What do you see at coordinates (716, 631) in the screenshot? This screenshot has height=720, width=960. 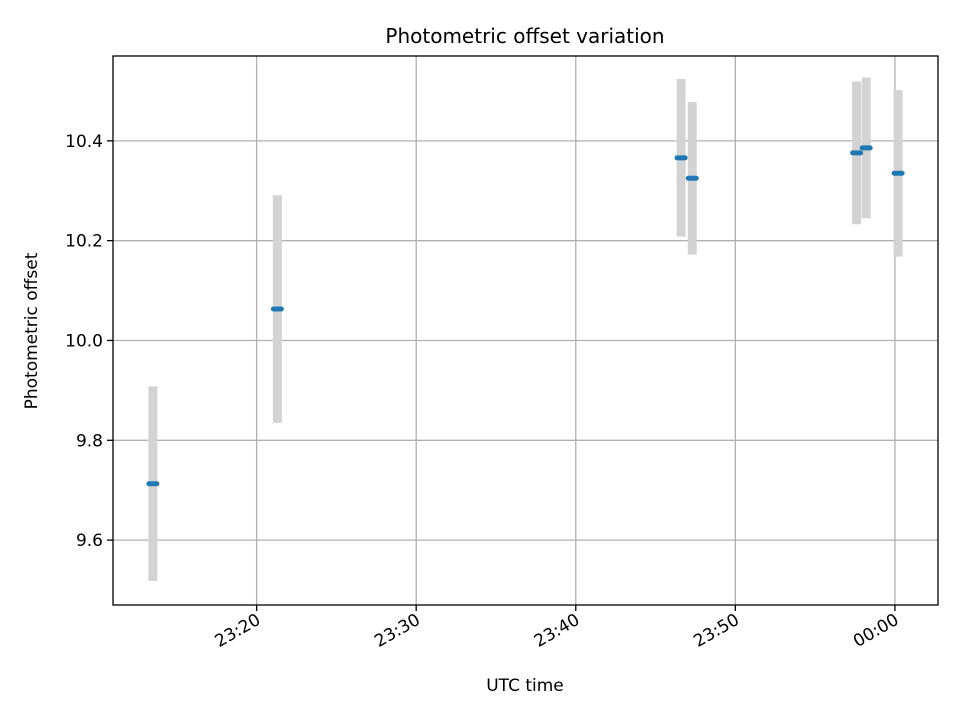 I see `x-tick-label: 23:50` at bounding box center [716, 631].